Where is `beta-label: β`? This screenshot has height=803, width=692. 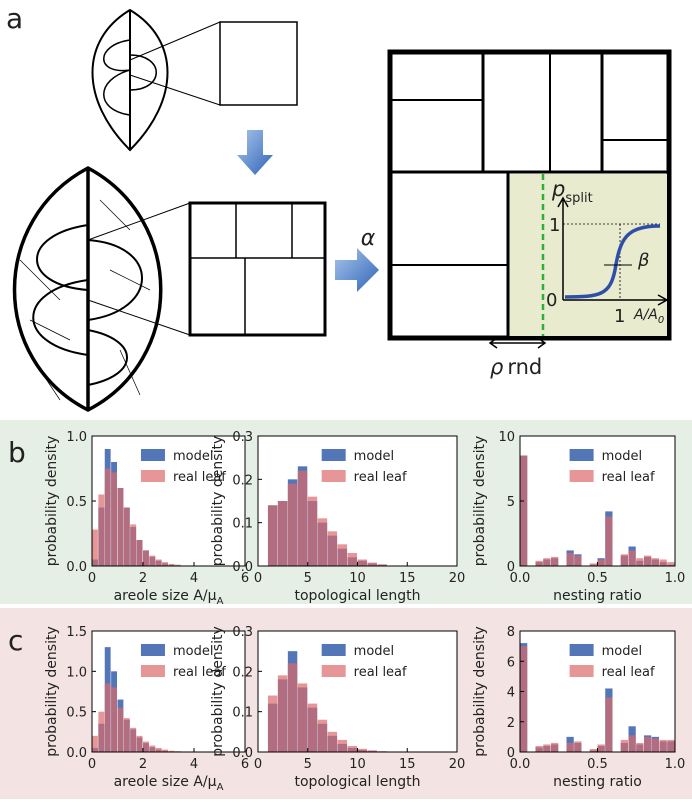
beta-label: β is located at coordinates (643, 260).